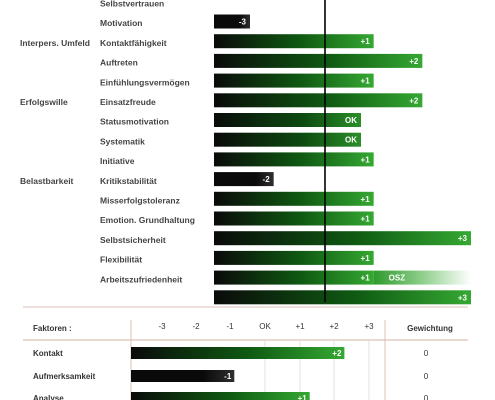 The height and width of the screenshot is (400, 495). Describe the element at coordinates (117, 161) in the screenshot. I see `row-label: Initiative` at that location.